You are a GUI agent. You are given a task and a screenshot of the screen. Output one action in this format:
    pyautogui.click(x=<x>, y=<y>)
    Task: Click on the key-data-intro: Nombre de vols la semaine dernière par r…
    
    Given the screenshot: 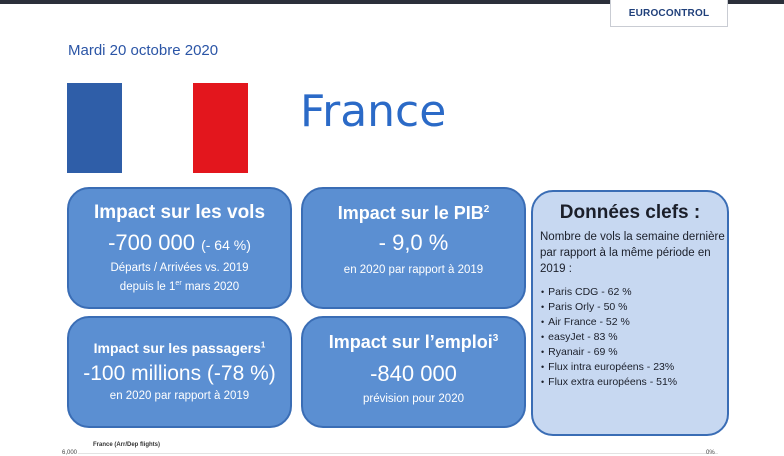 What is the action you would take?
    pyautogui.click(x=632, y=253)
    